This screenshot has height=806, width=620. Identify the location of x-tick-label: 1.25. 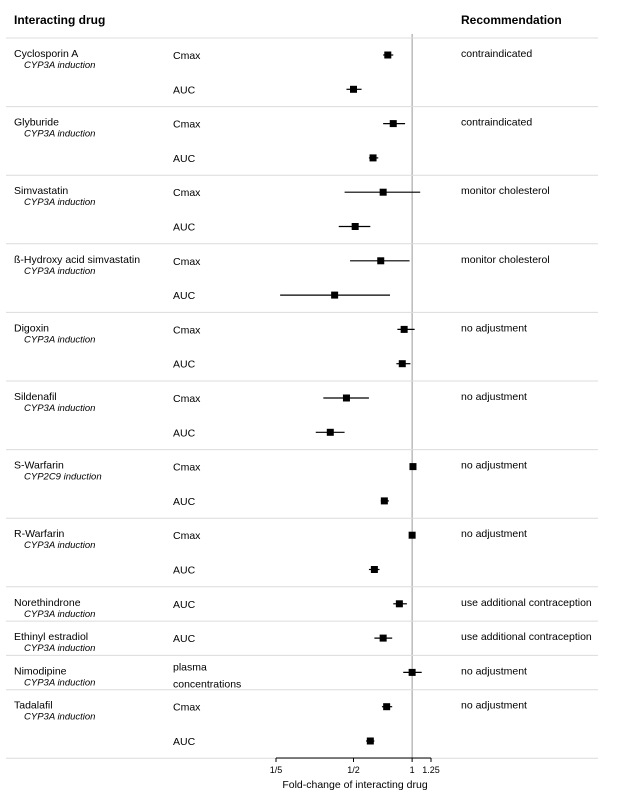
(431, 770).